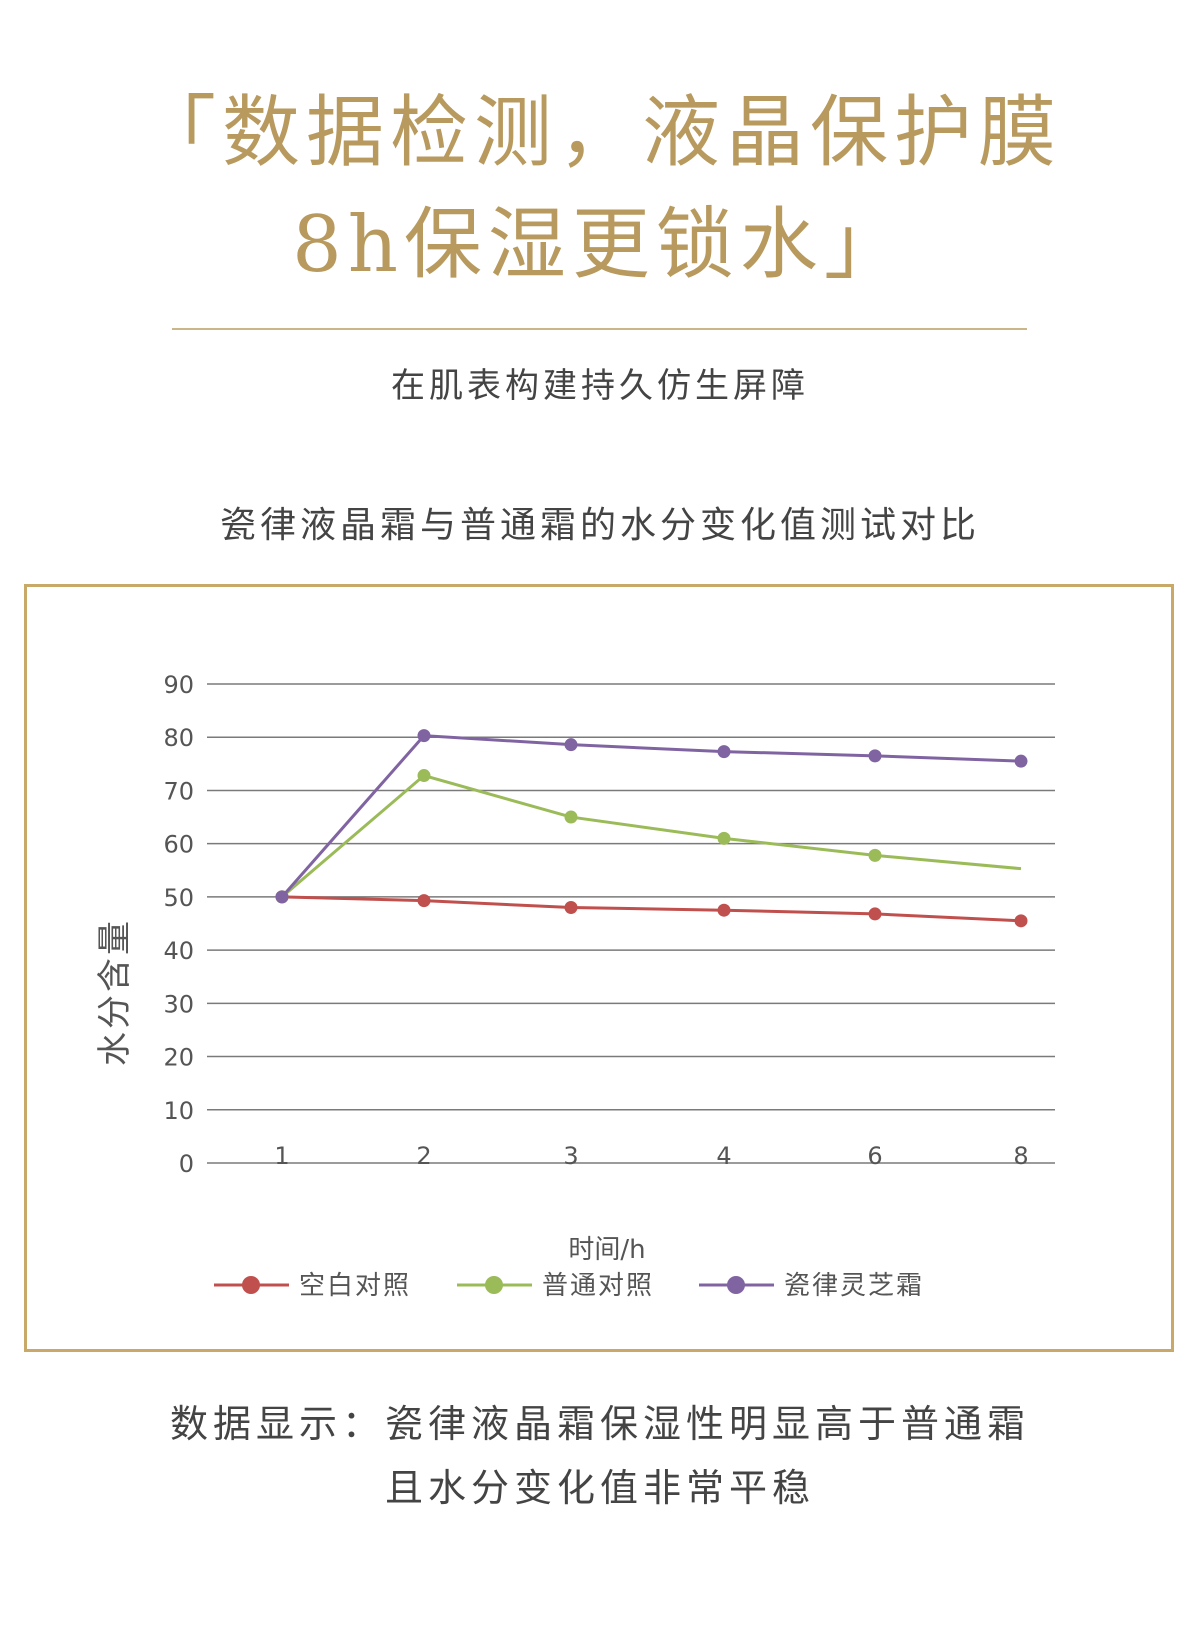 This screenshot has height=1626, width=1200. I want to click on legend-label: 普通对照, so click(598, 1286).